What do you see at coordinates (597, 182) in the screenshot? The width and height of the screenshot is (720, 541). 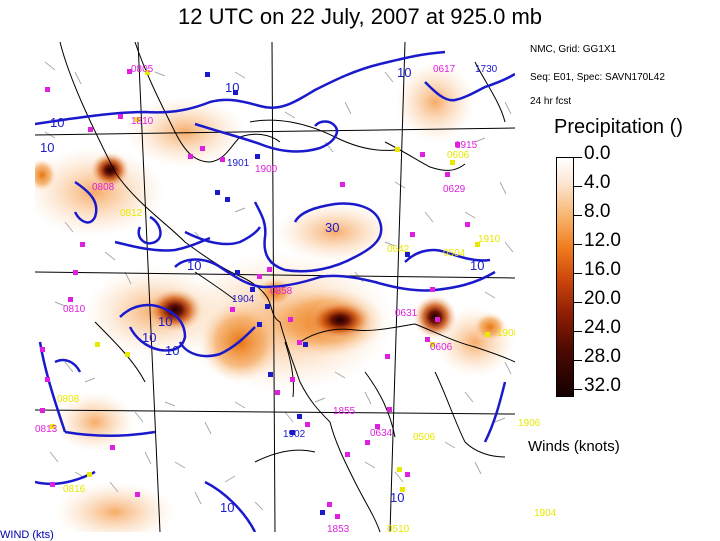 I see `colorbar-label: 4.0` at bounding box center [597, 182].